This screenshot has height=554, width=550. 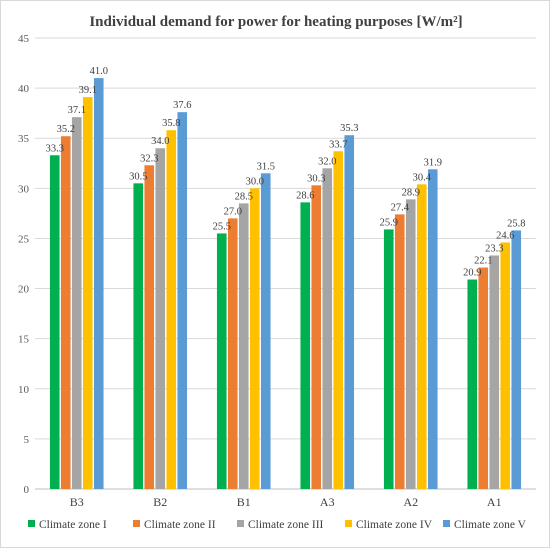 I want to click on x-category-label: A3, so click(x=327, y=502).